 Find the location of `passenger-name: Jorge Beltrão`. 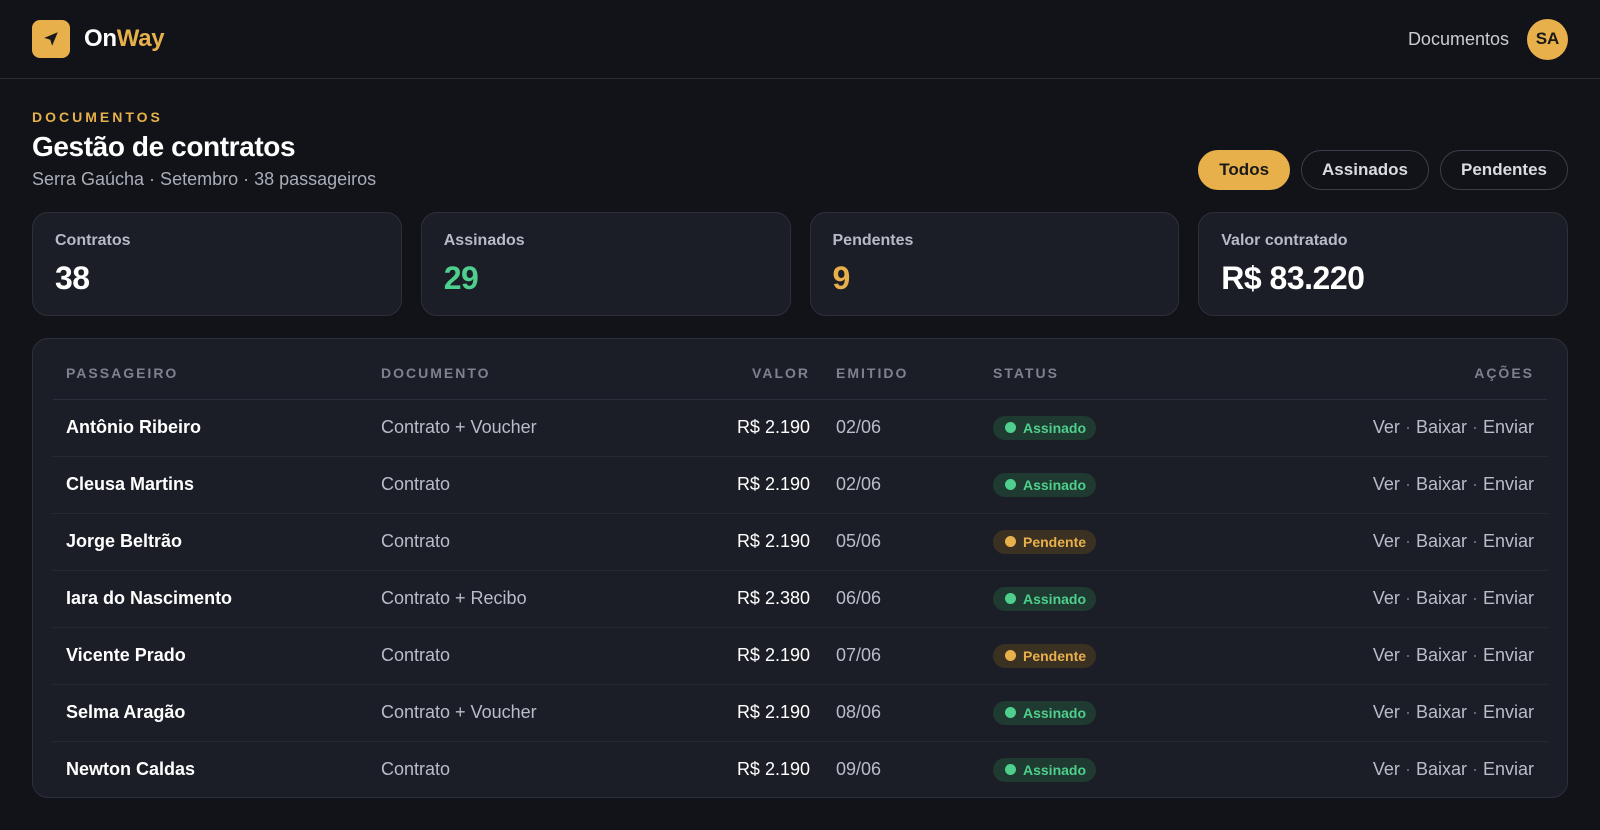

passenger-name: Jorge Beltrão is located at coordinates (210, 542).